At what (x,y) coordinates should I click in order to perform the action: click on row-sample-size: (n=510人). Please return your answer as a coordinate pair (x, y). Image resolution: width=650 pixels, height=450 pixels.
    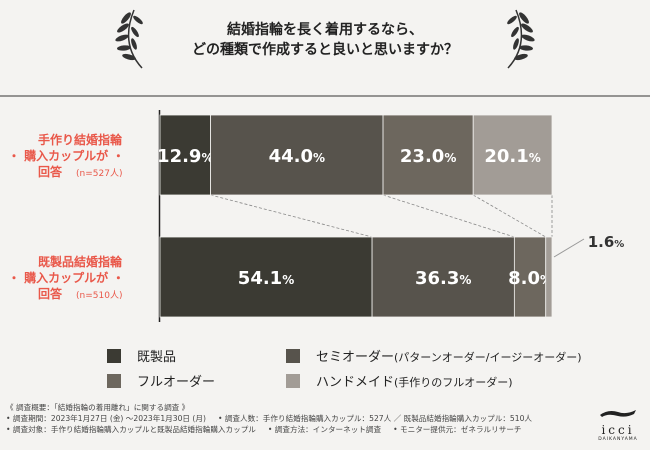
    Looking at the image, I should click on (99, 296).